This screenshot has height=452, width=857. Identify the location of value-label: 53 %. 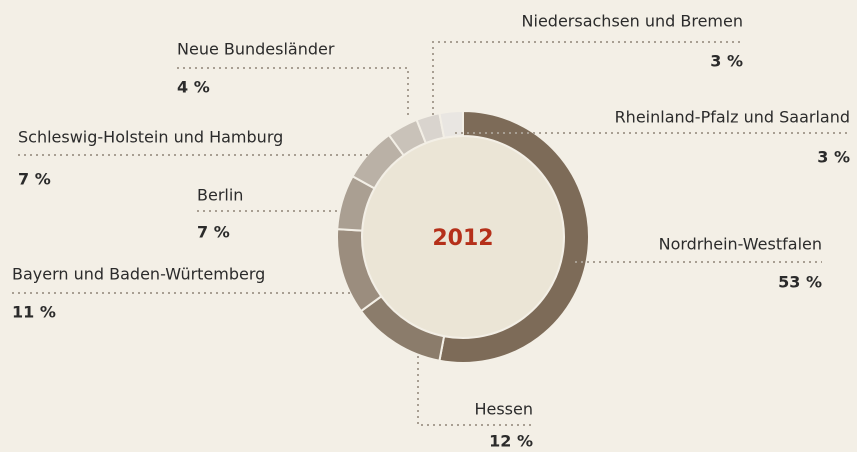
(800, 282).